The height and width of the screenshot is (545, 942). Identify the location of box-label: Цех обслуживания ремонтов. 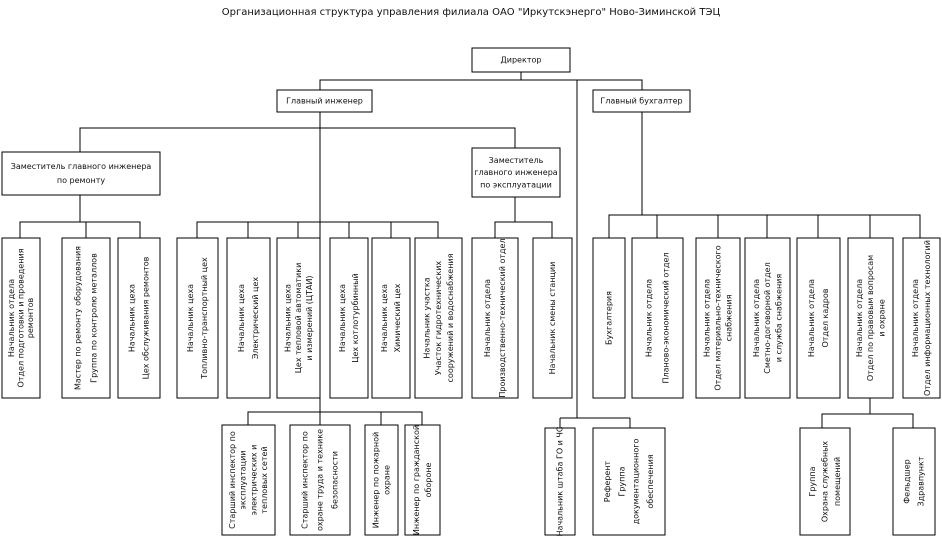
(146, 317).